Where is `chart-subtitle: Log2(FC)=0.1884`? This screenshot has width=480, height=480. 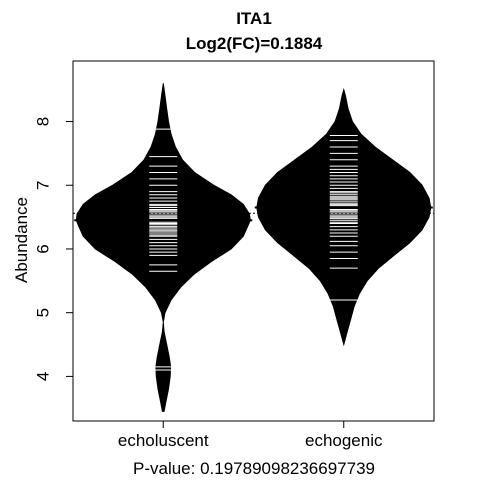 chart-subtitle: Log2(FC)=0.1884 is located at coordinates (254, 43).